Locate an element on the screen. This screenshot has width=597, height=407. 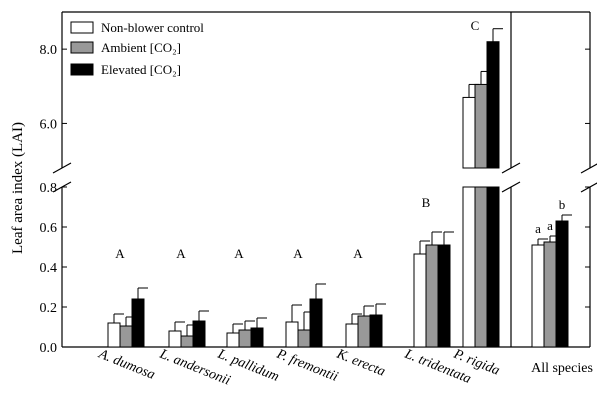
y-tick-label: 0.2 is located at coordinates (49, 308).